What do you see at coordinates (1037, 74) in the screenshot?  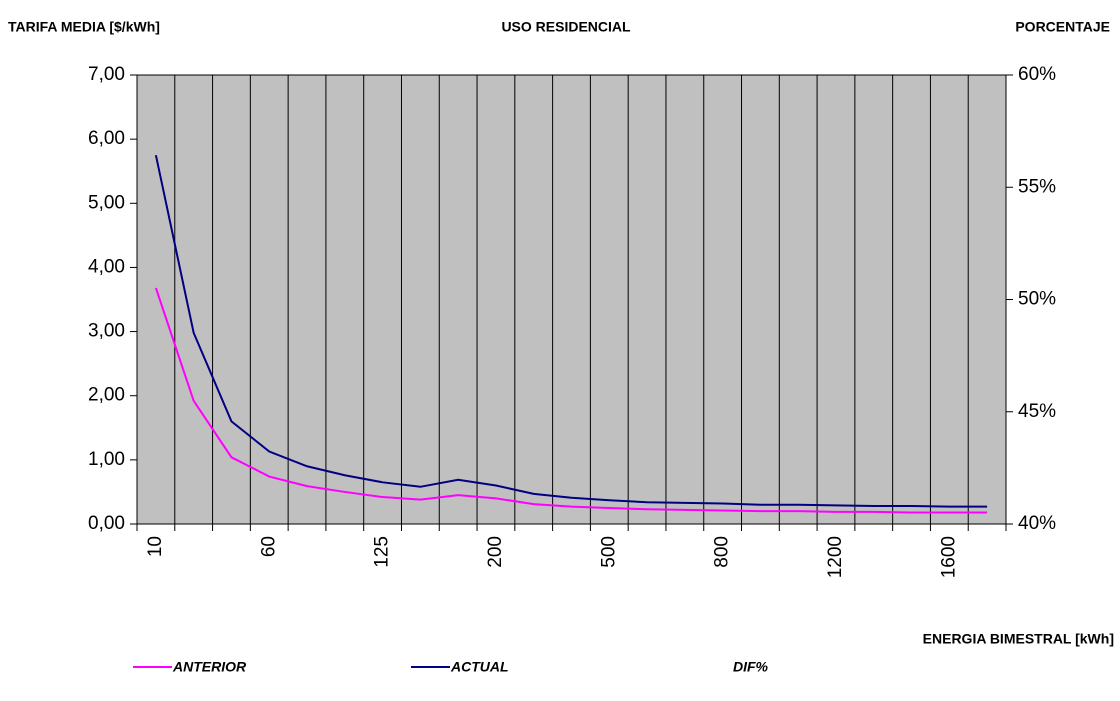 I see `y2-tick-label: 60%` at bounding box center [1037, 74].